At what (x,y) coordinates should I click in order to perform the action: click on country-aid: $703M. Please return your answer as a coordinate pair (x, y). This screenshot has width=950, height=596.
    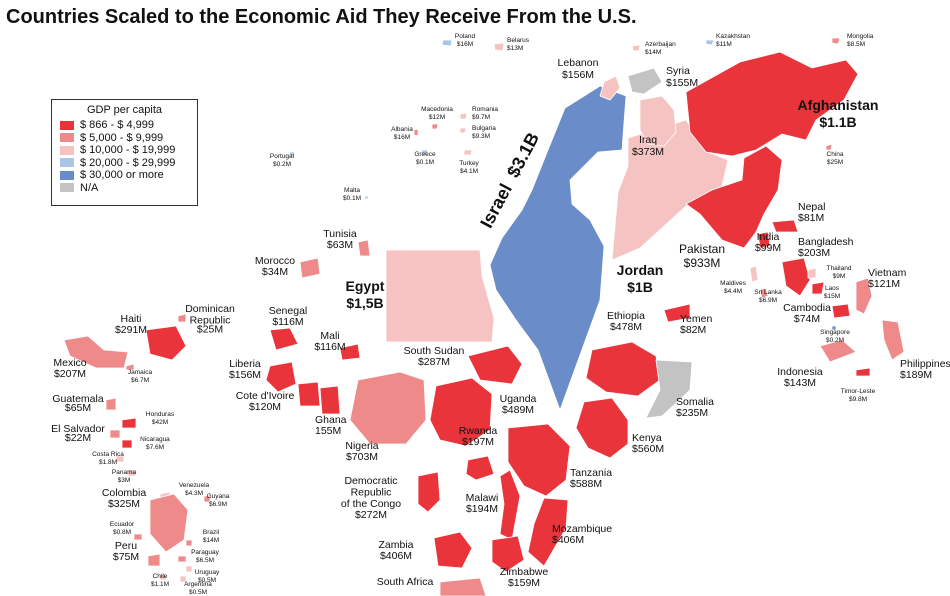
    Looking at the image, I should click on (362, 457).